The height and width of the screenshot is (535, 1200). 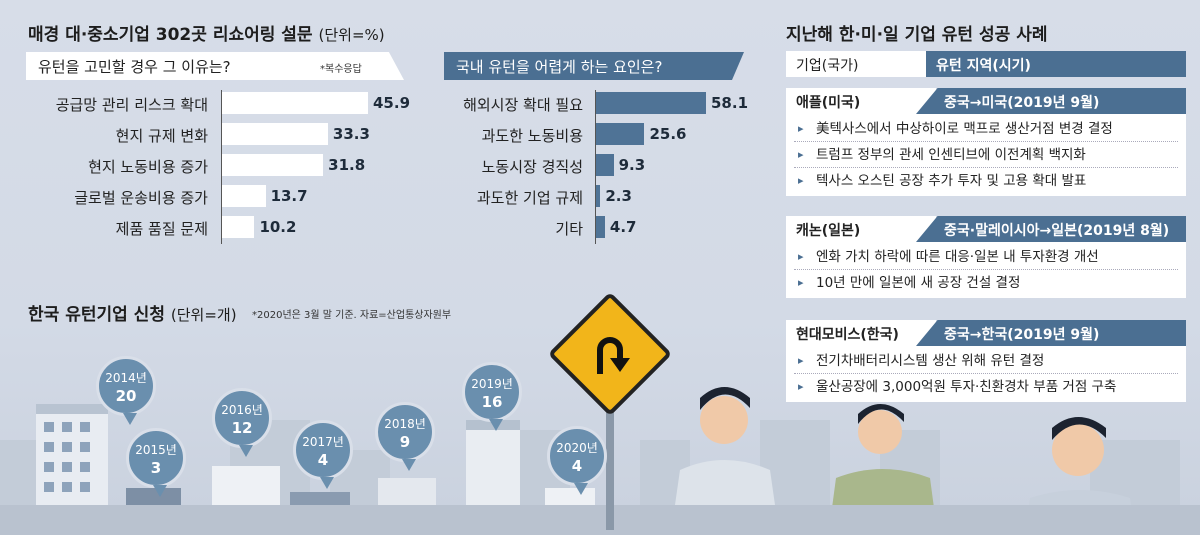 I want to click on bubble-count: 20, so click(x=126, y=396).